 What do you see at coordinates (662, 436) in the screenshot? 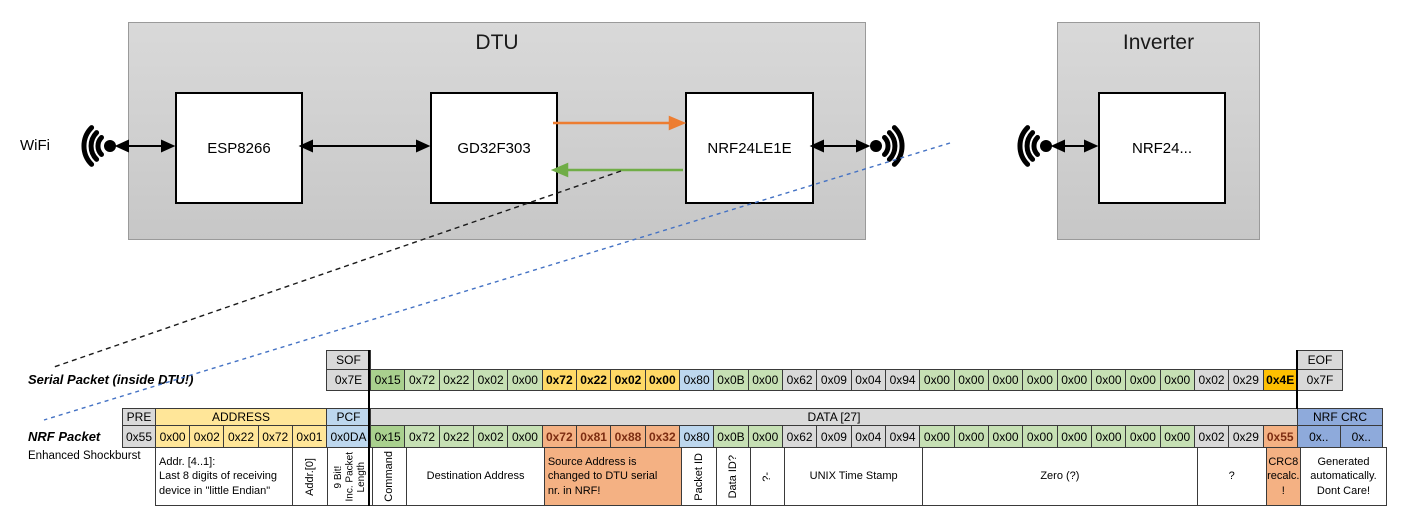
I see `nrf-byte-cell: 0x32` at bounding box center [662, 436].